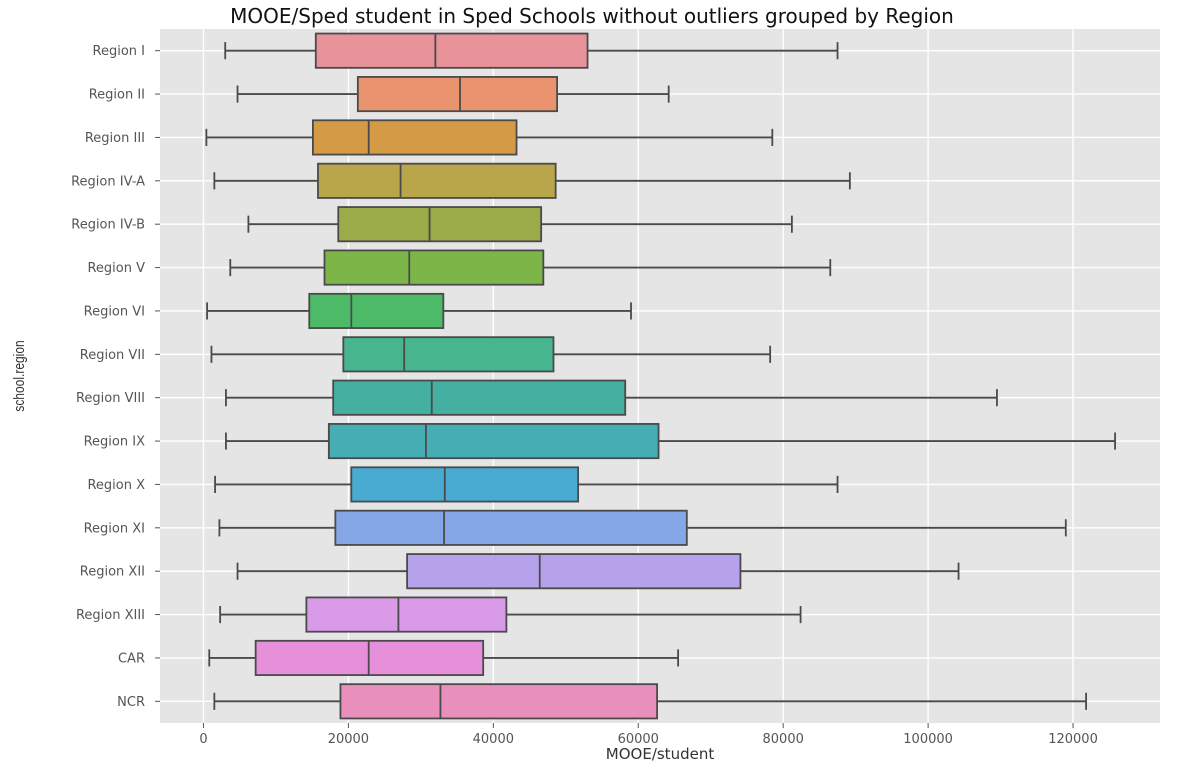  I want to click on x-tick-label: 20000, so click(348, 739).